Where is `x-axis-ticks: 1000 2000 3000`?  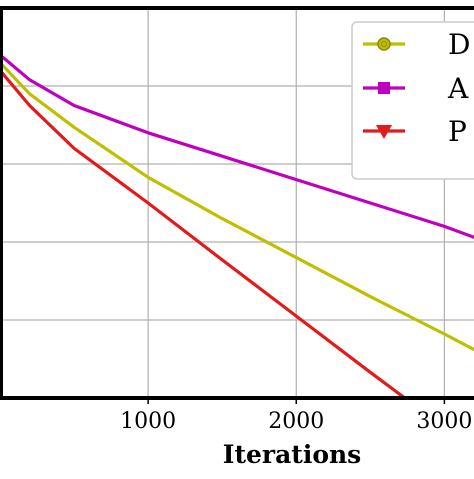 x-axis-ticks: 1000 2000 3000 is located at coordinates (296, 416).